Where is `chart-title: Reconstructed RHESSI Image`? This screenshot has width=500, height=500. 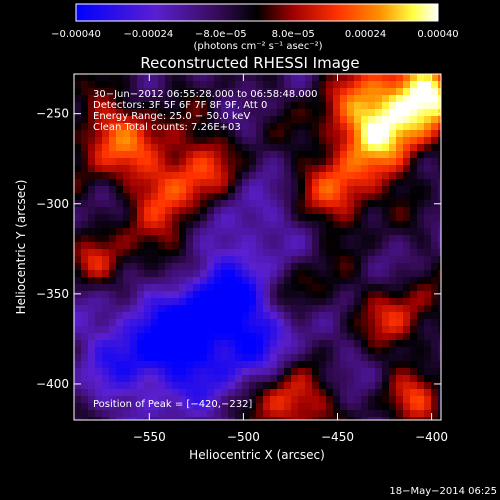
chart-title: Reconstructed RHESSI Image is located at coordinates (249, 63).